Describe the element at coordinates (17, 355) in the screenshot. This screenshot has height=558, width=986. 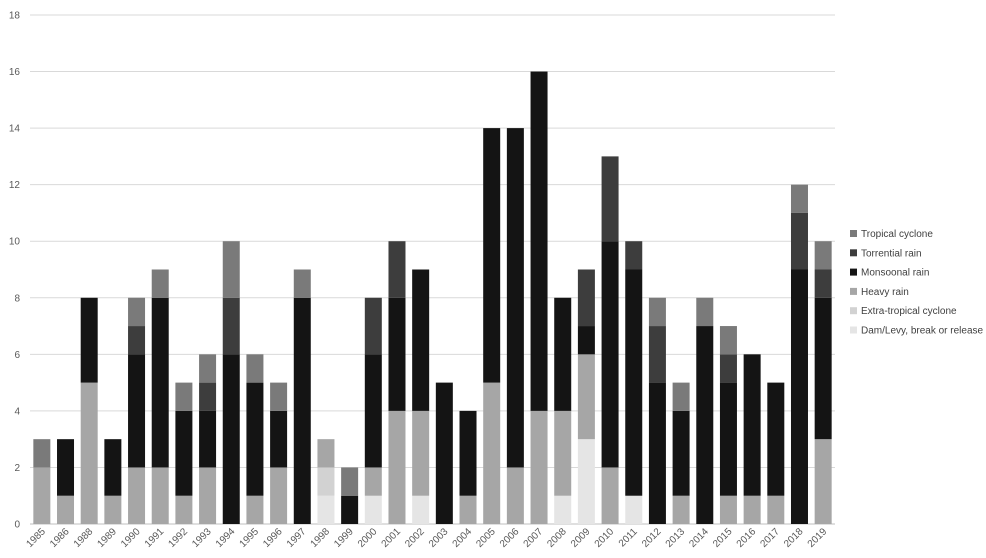
I see `y-tick-label: 6` at that location.